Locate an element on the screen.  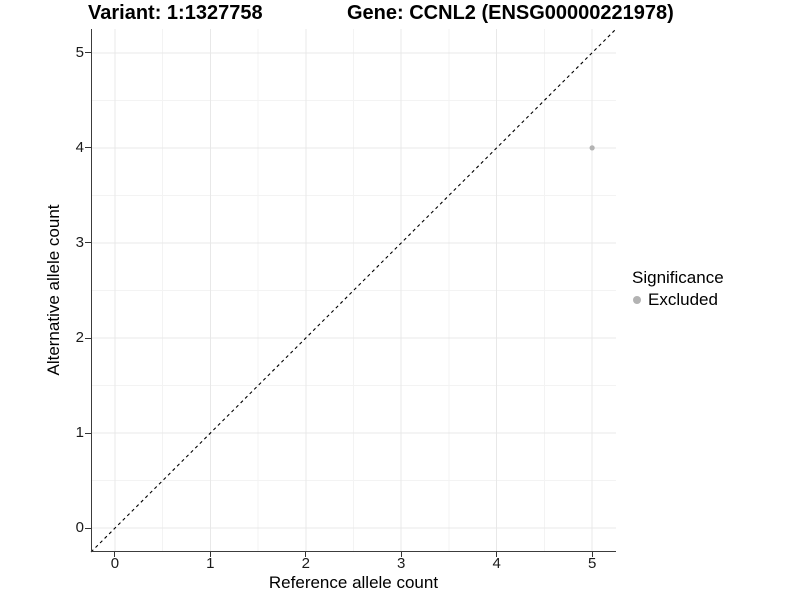
legend-item-excluded: Excluded is located at coordinates (714, 300).